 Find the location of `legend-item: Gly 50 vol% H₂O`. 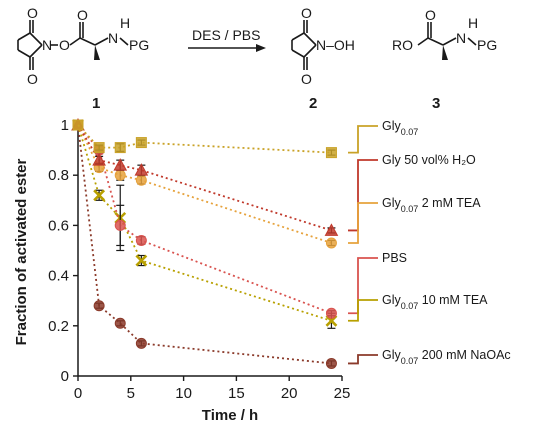

legend-item: Gly 50 vol% H₂O is located at coordinates (412, 192).